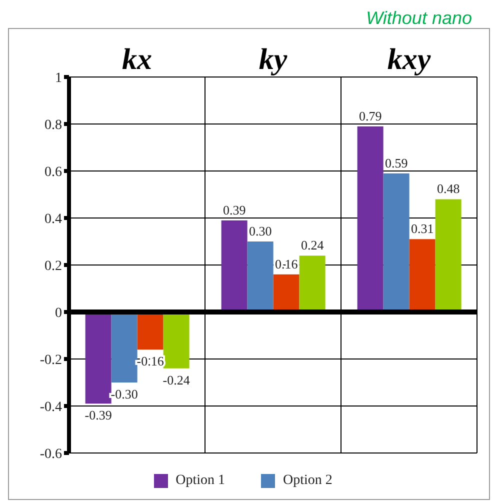 The height and width of the screenshot is (503, 504). Describe the element at coordinates (53, 125) in the screenshot. I see `y-tick-label: 0.8` at that location.